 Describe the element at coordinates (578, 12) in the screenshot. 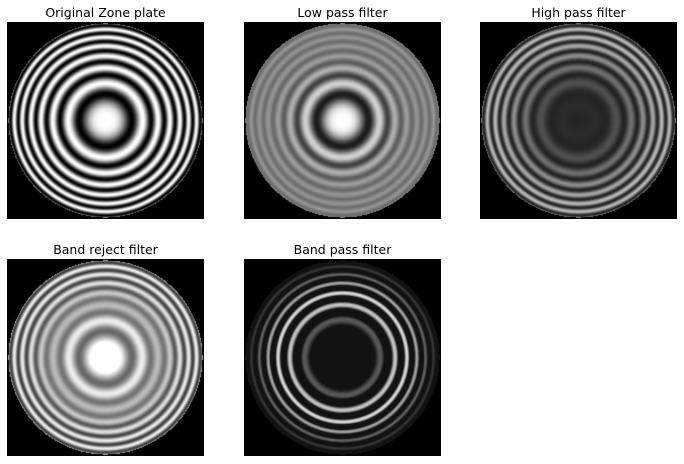

I see `panel-title: High pass filter` at that location.